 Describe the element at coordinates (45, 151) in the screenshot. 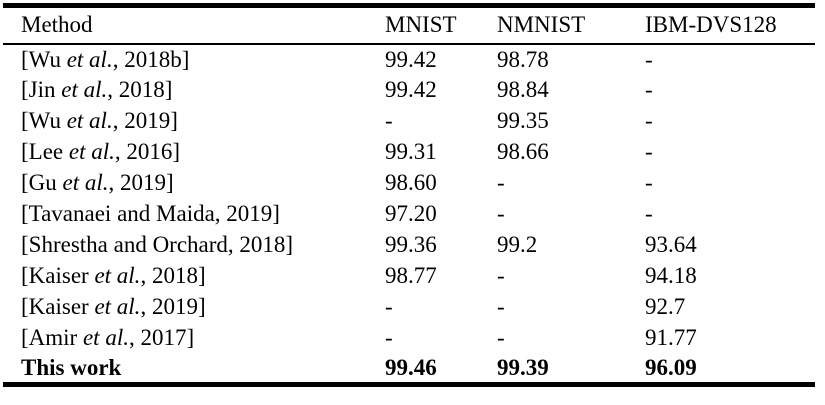

I see `method-citation-text: [Lee` at that location.